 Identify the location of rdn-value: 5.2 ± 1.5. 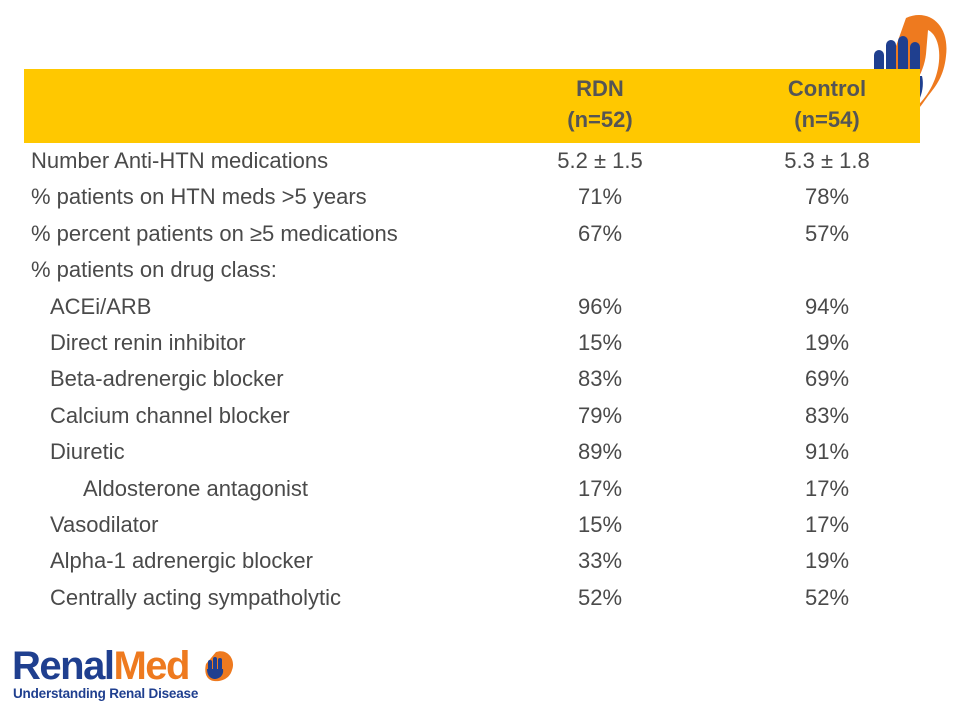
(600, 160).